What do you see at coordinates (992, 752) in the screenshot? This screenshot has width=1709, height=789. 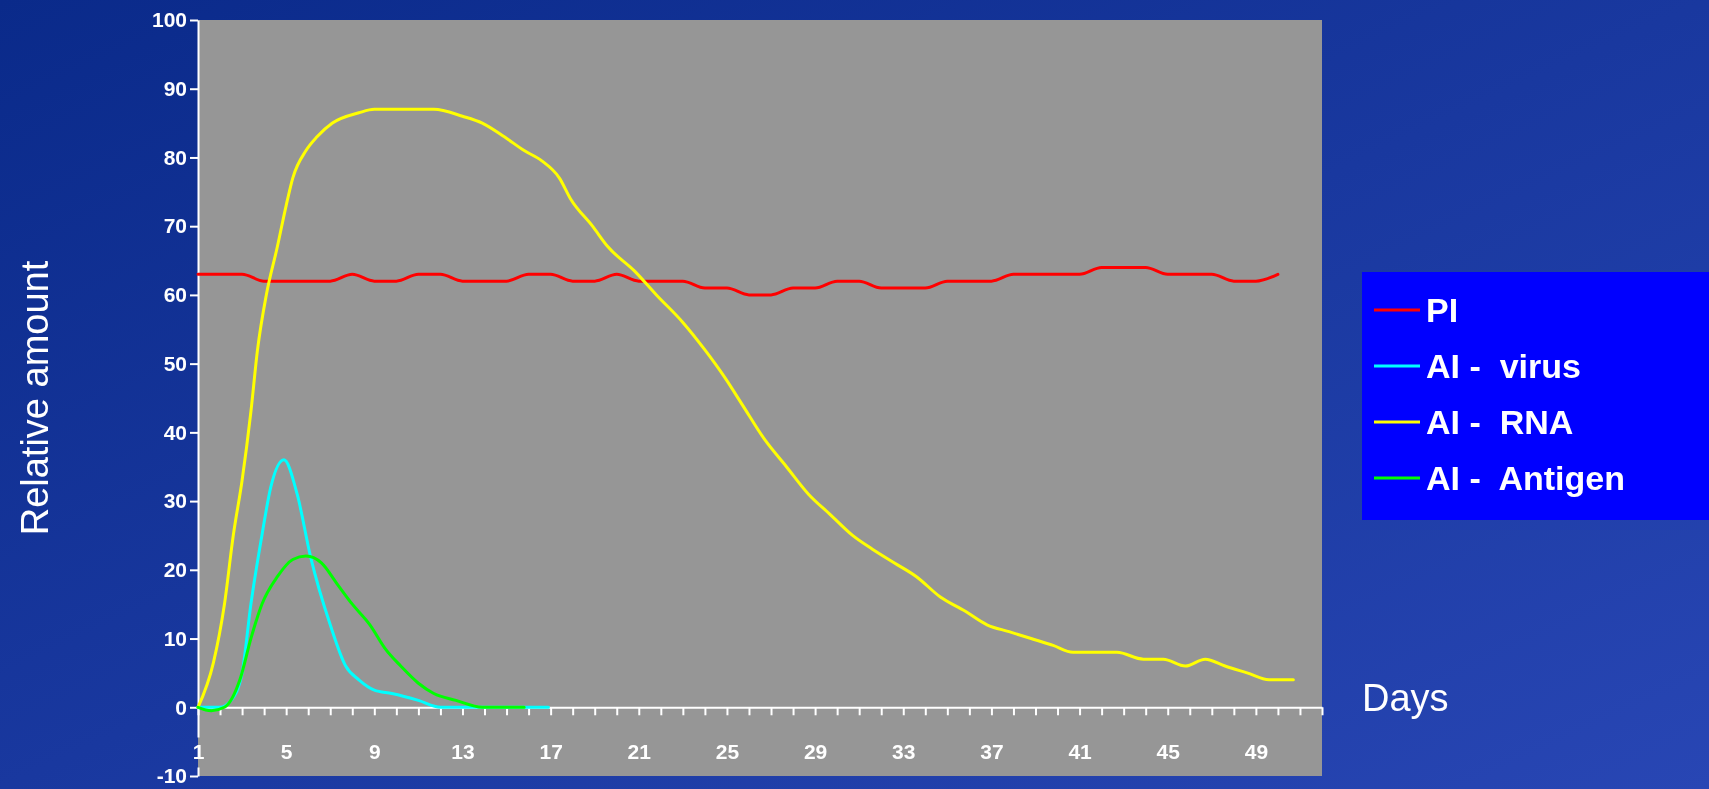 I see `x-tick-label: 37` at bounding box center [992, 752].